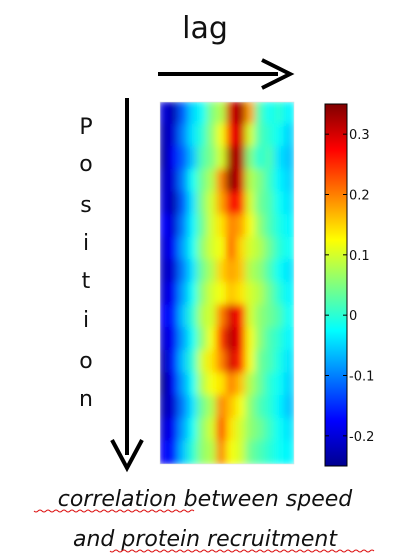  What do you see at coordinates (361, 437) in the screenshot?
I see `colorbar-tick-label: -0.2` at bounding box center [361, 437].